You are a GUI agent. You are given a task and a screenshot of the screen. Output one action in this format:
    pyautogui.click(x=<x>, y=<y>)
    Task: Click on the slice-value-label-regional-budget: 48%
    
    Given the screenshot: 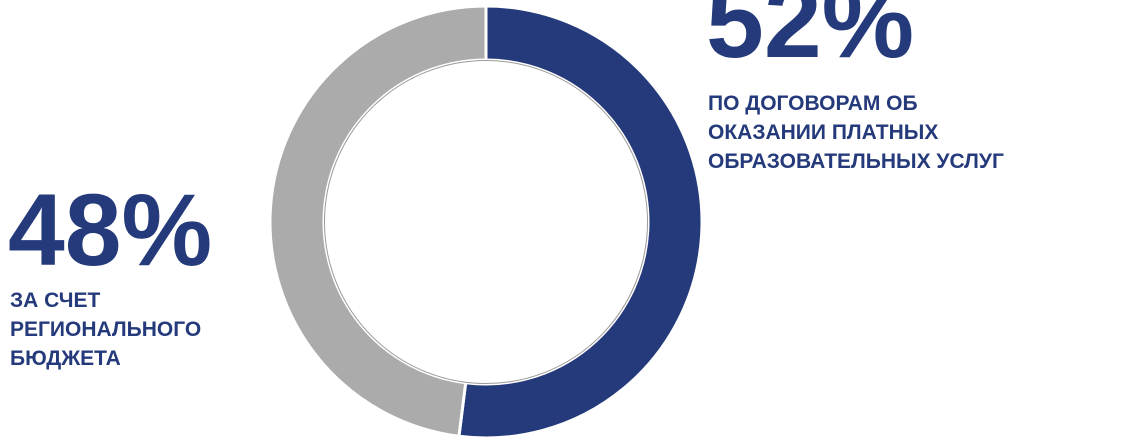 What is the action you would take?
    pyautogui.click(x=110, y=230)
    